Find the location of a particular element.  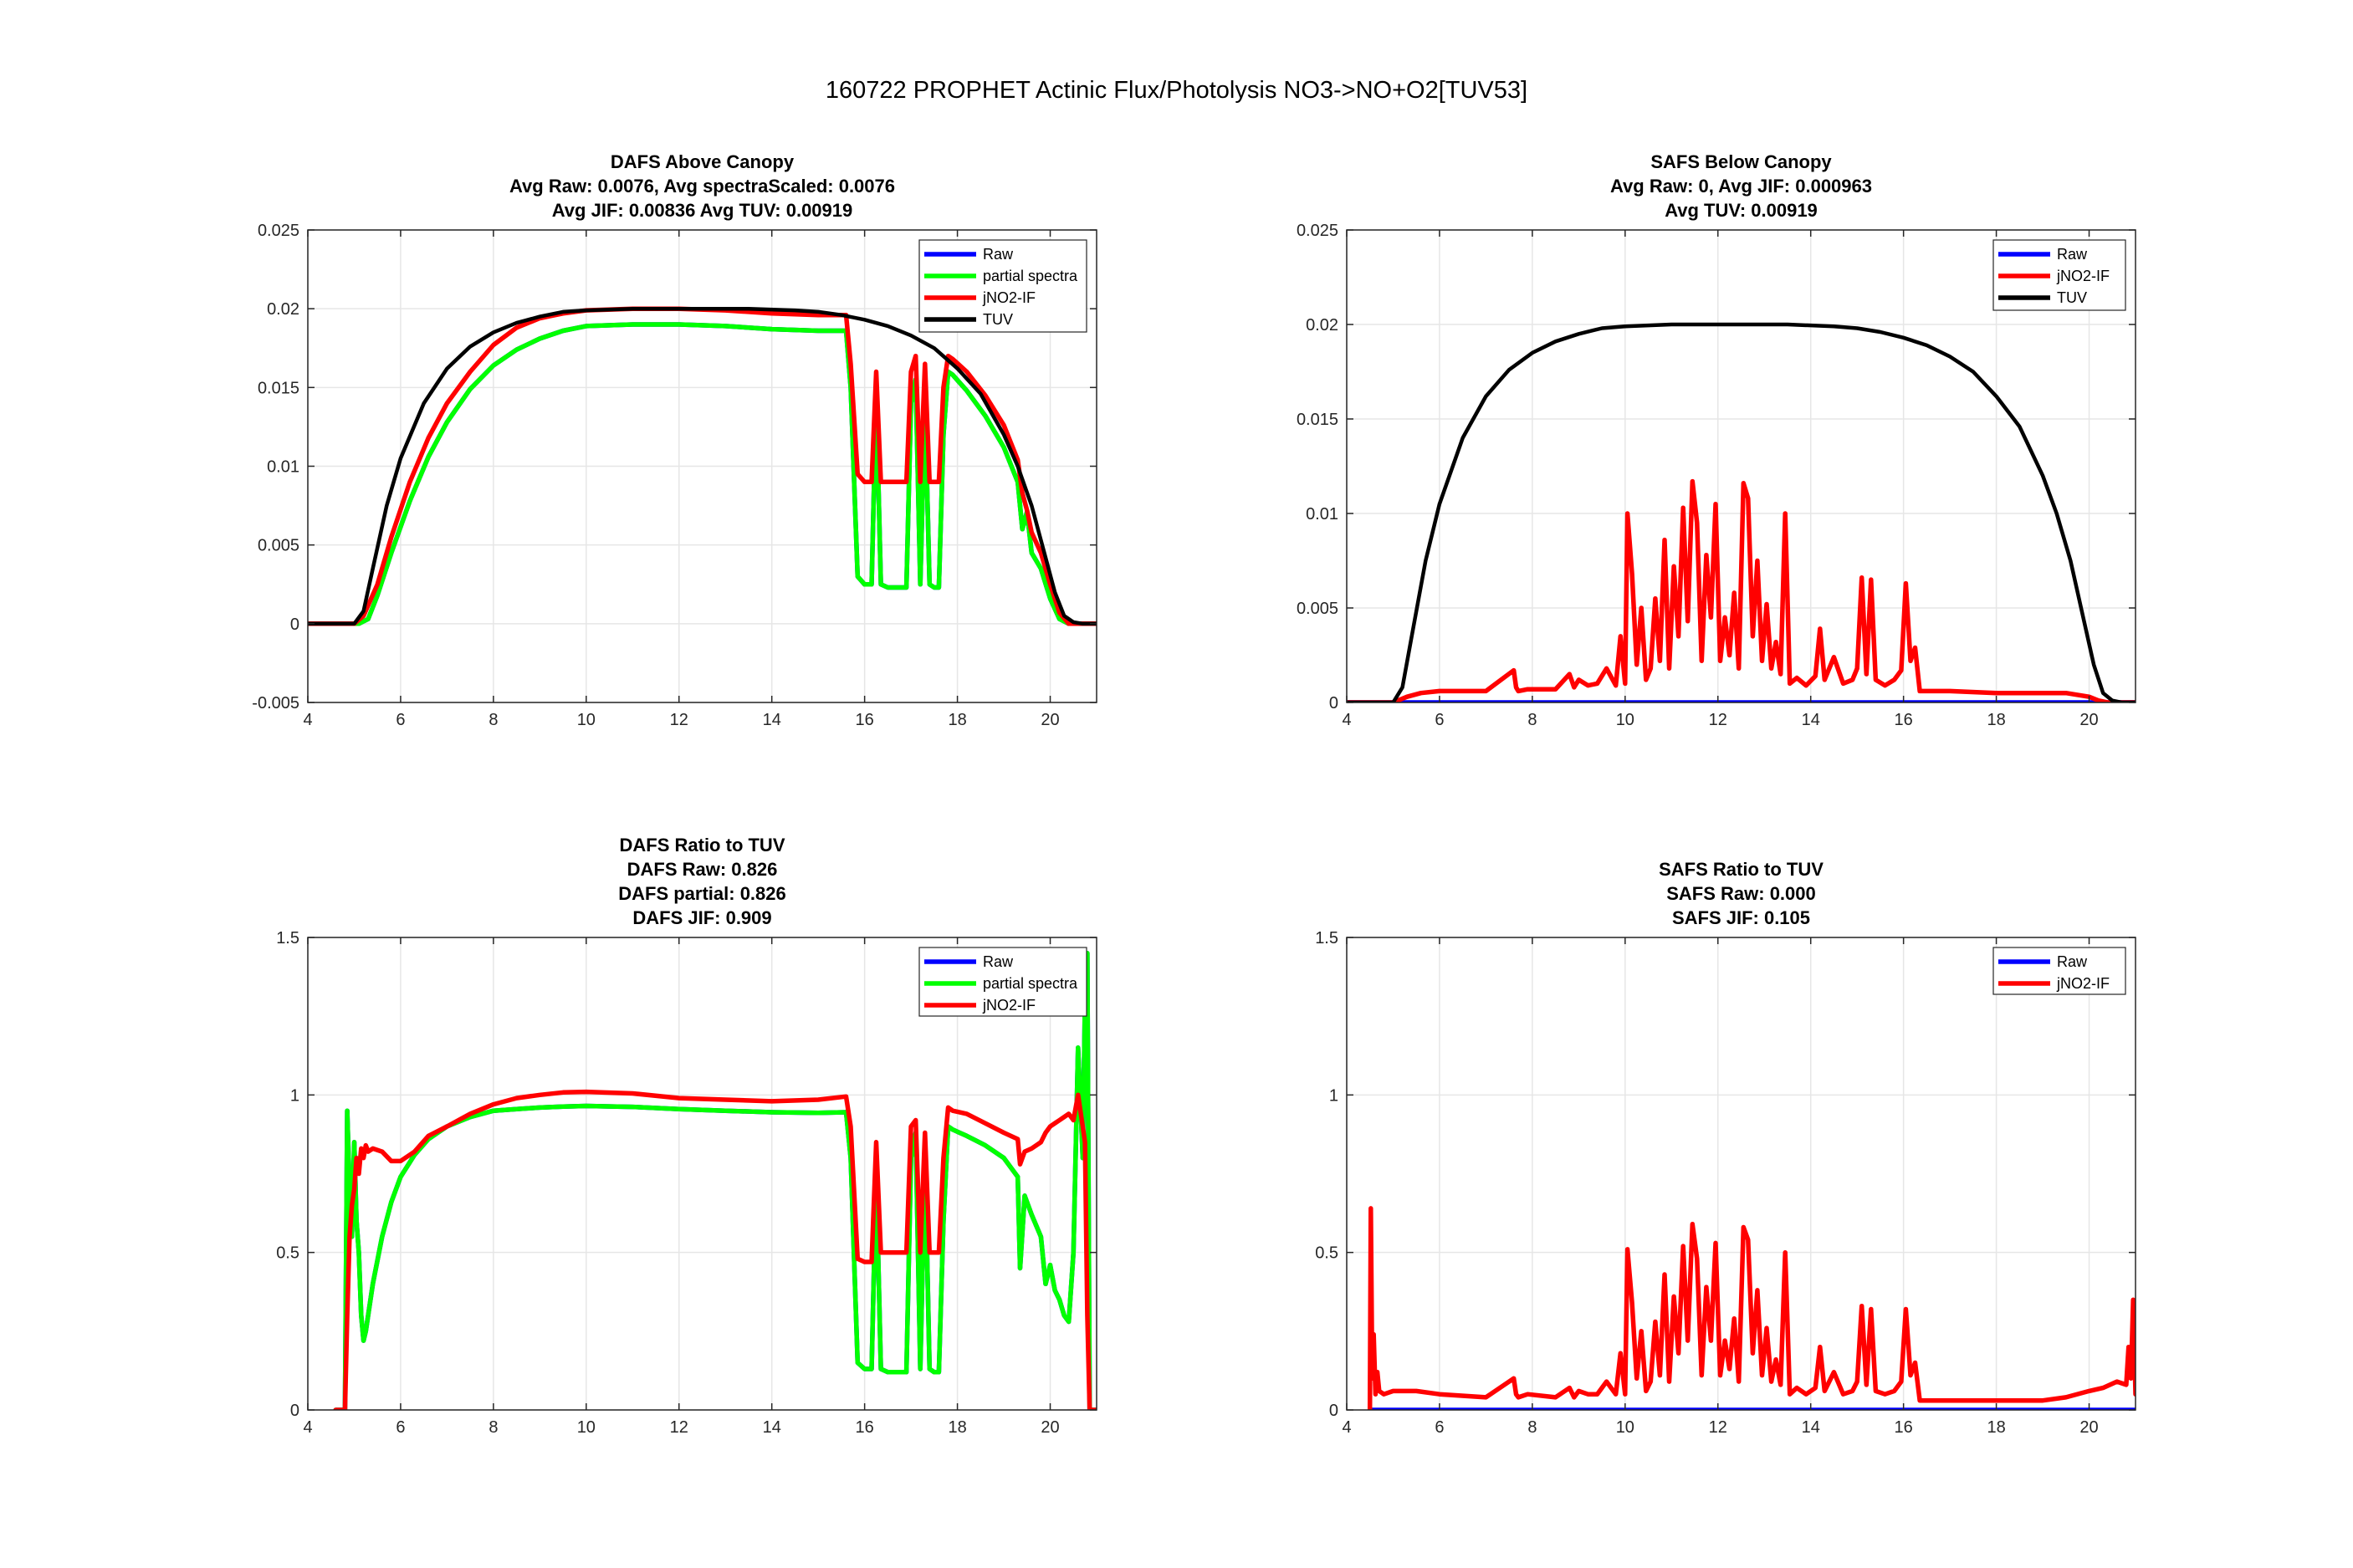

panel-title-line: SAFS Below Canopy is located at coordinates (1741, 161).